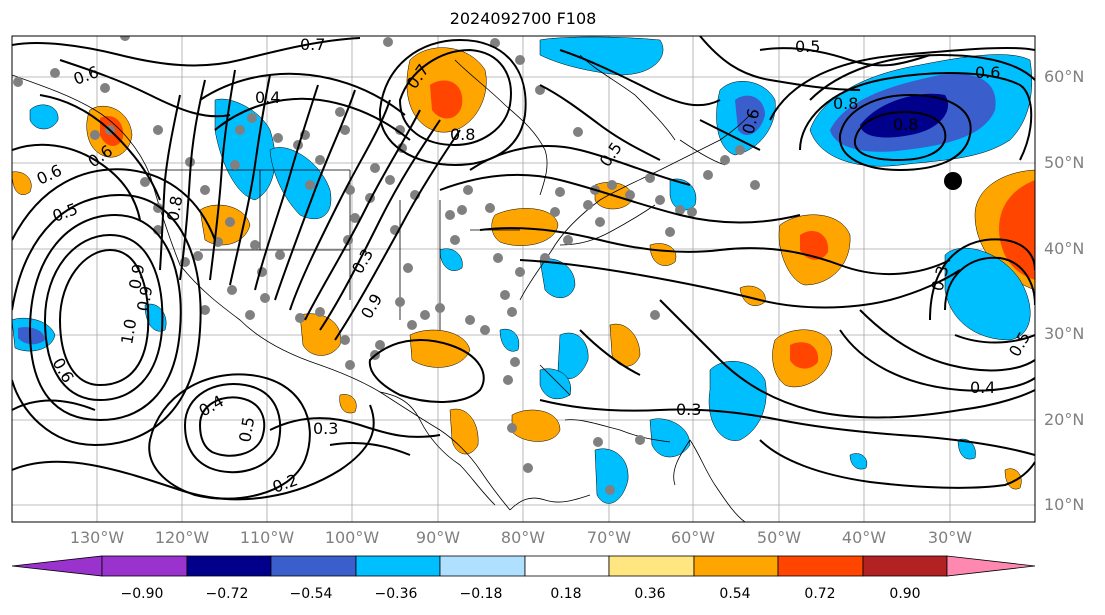  What do you see at coordinates (820, 594) in the screenshot?
I see `colorbar-tick-label: 0.72` at bounding box center [820, 594].